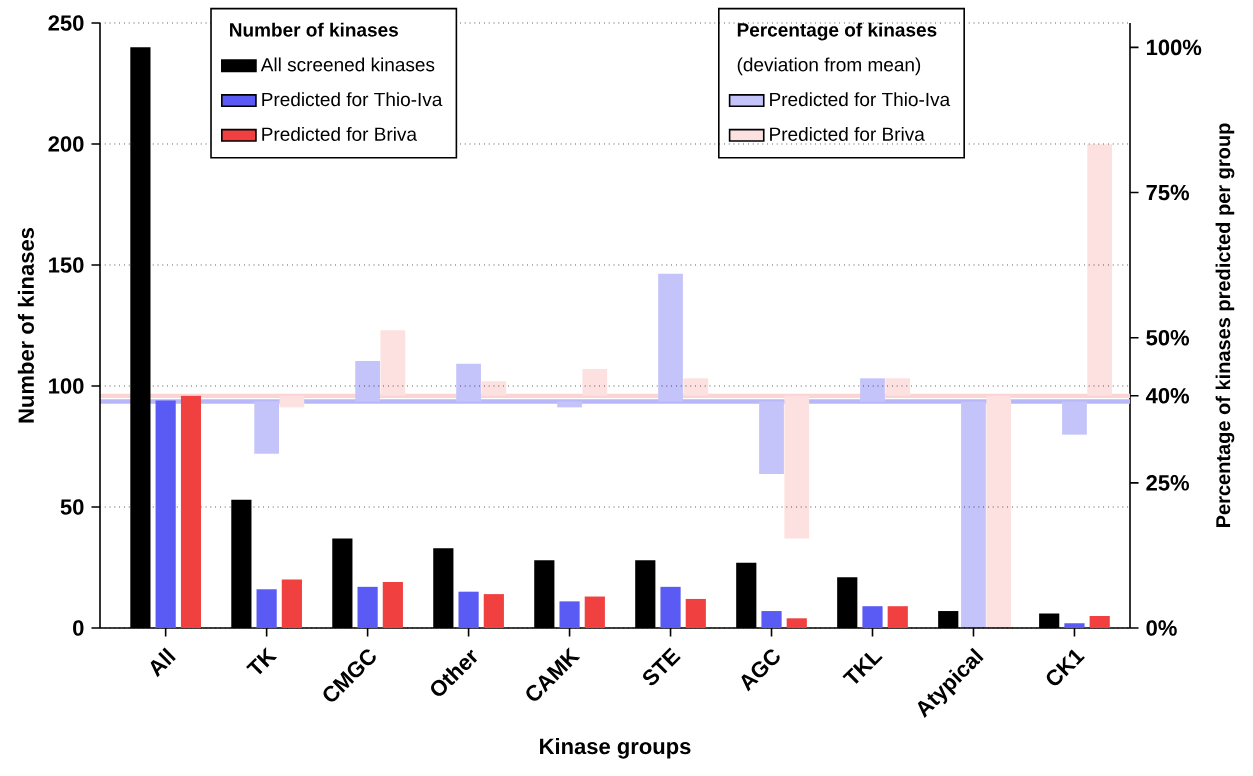 This screenshot has height=776, width=1253. Describe the element at coordinates (262, 661) in the screenshot. I see `x-tick-label: TK` at that location.